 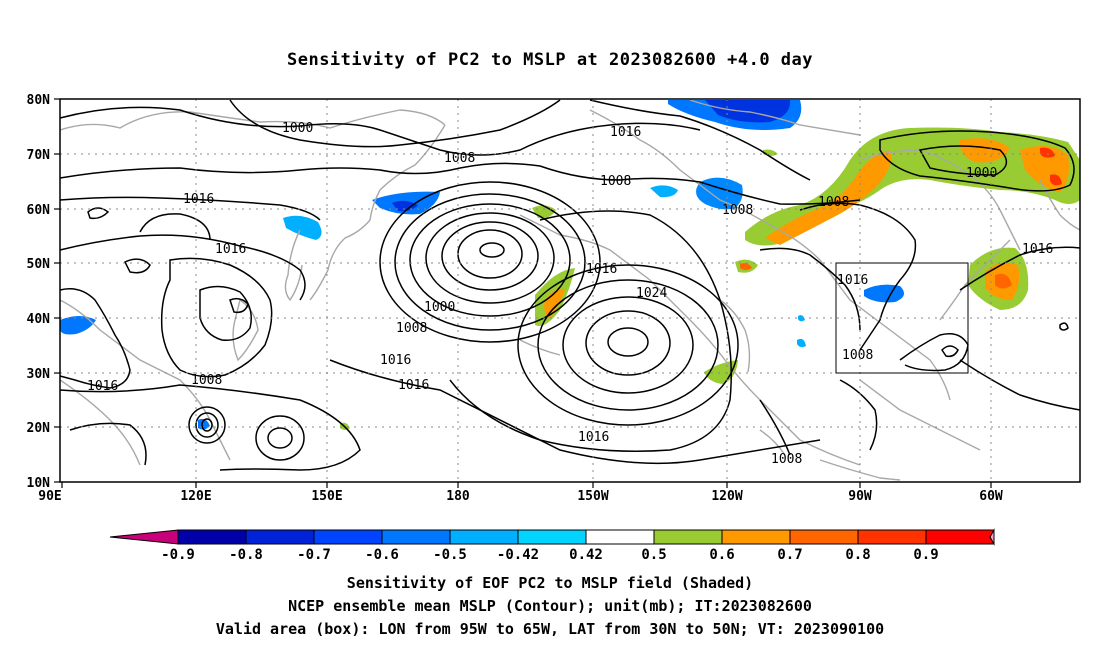 I want to click on lat-tick-label: 70N, so click(x=39, y=155).